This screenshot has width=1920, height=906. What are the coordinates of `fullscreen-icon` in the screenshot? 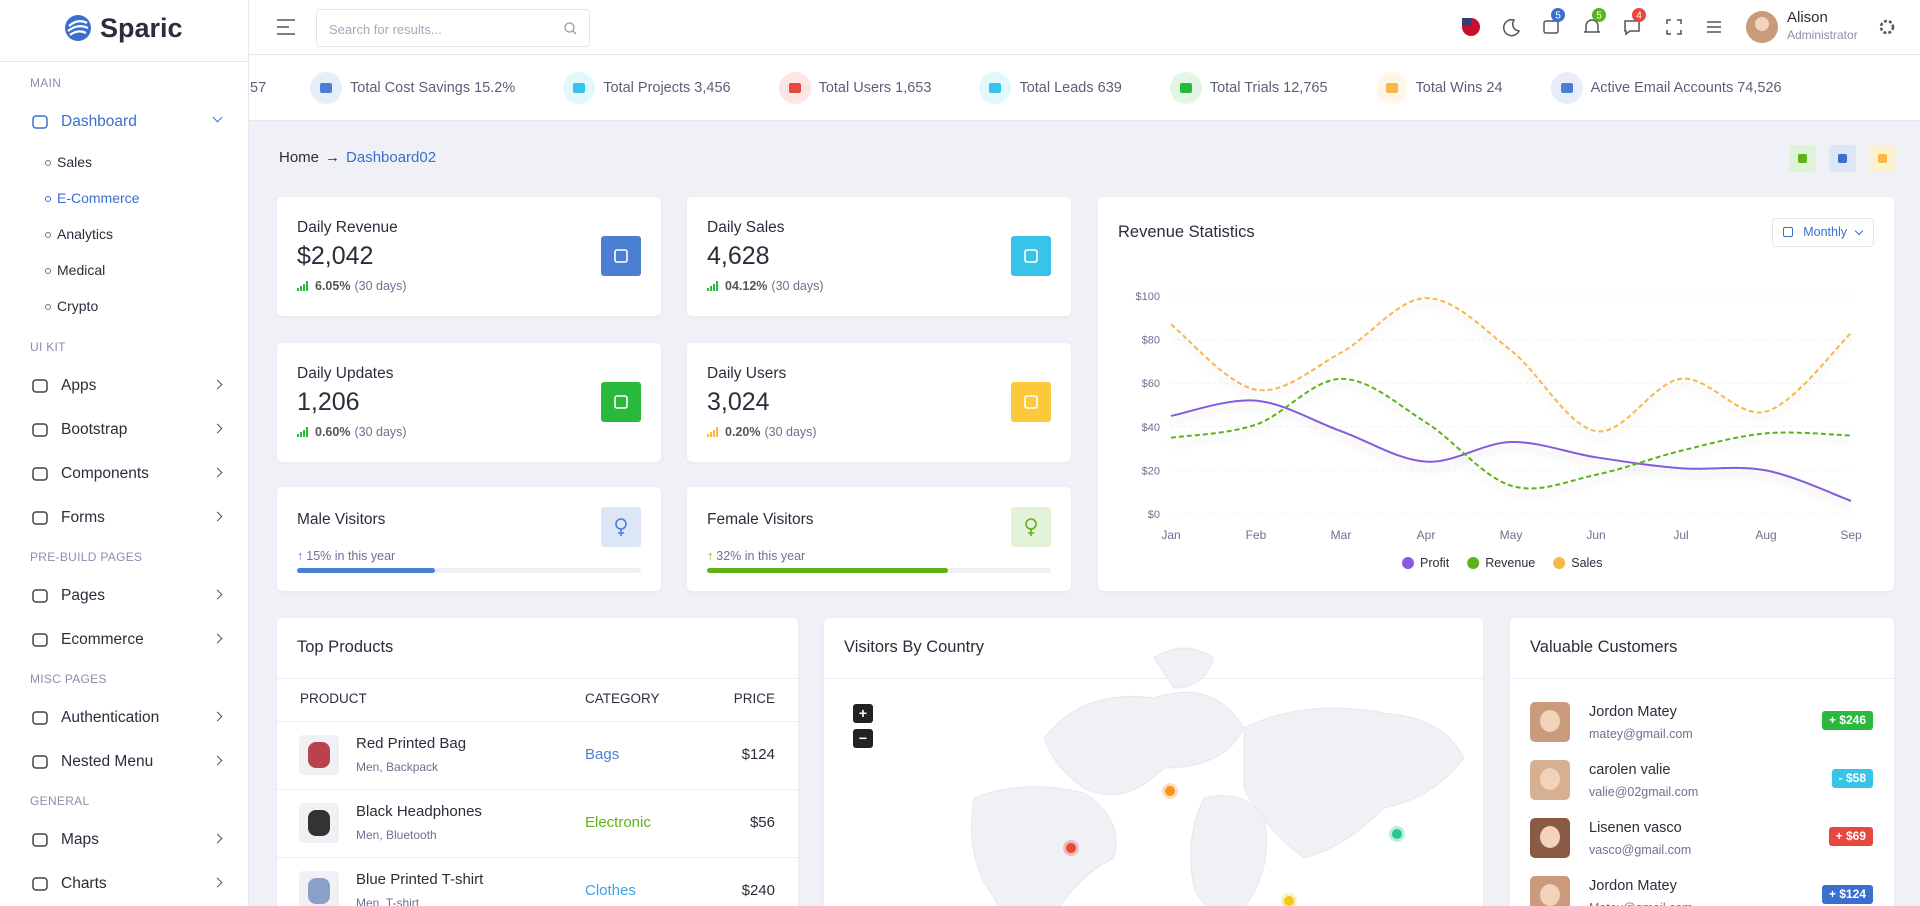 It's located at (1674, 27).